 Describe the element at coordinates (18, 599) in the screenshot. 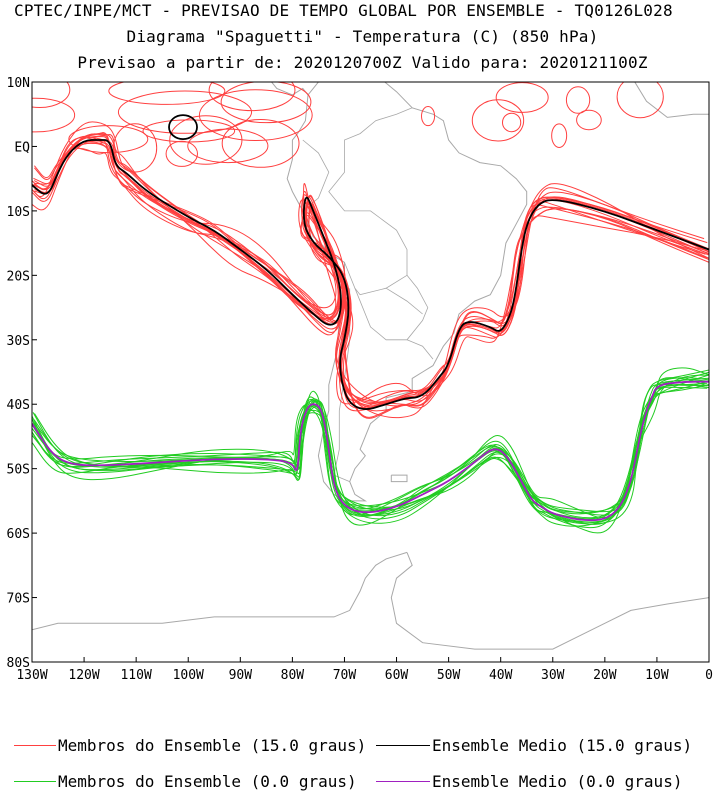

I see `lat-tick-label: 70S` at that location.